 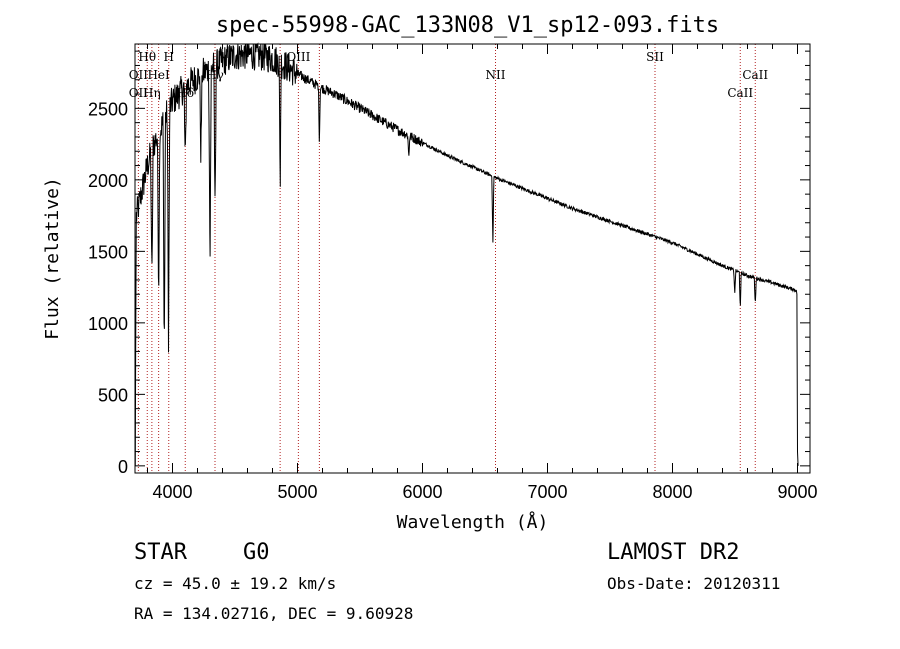 I want to click on obs-date-text: Obs-Date: 20120311, so click(x=694, y=583).